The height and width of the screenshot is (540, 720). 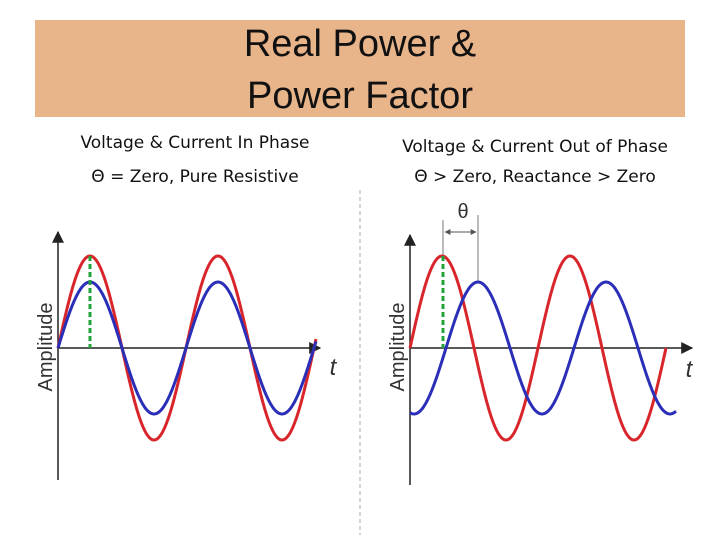 I want to click on caption: Voltage & Current Out of Phase, so click(x=535, y=147).